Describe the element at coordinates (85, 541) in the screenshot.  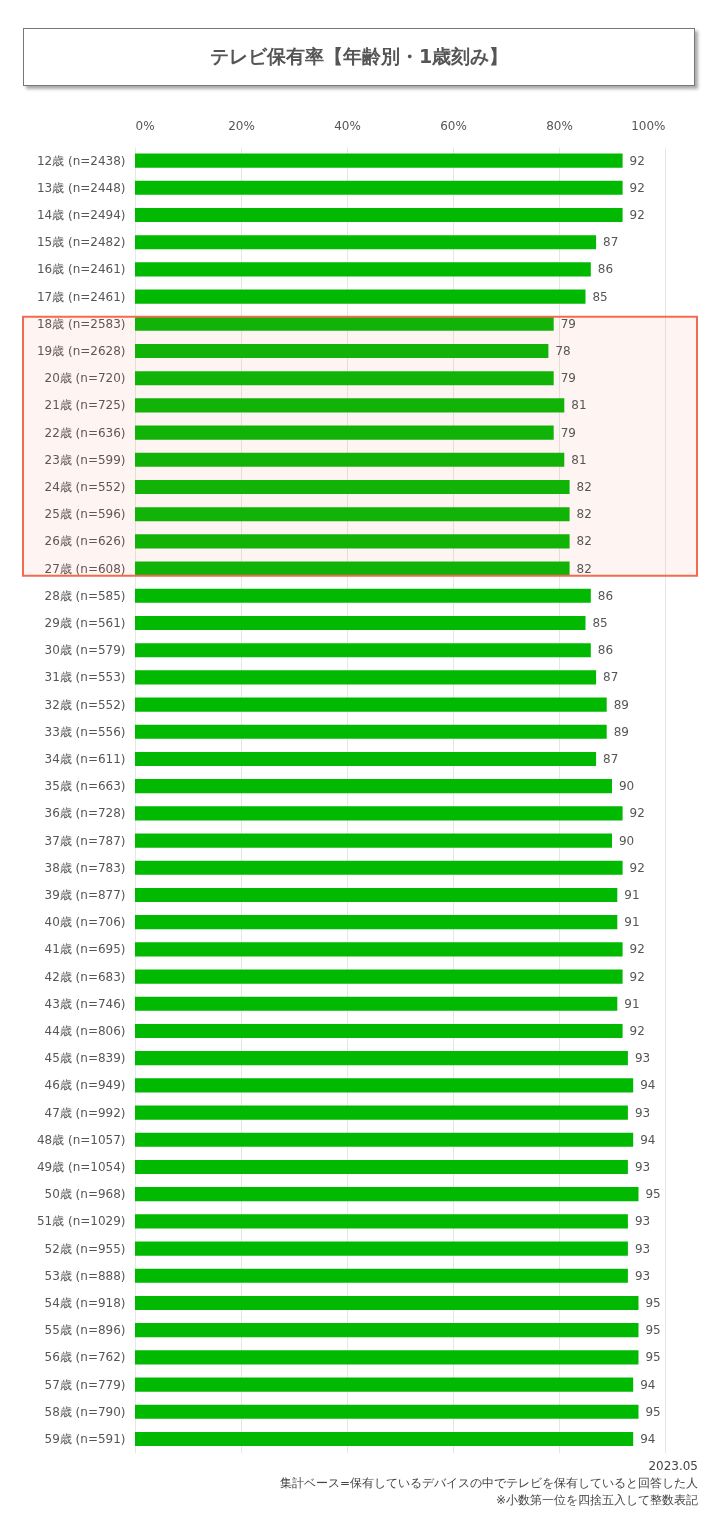
I see `y-tick-label: 26歳 (n=626)` at that location.